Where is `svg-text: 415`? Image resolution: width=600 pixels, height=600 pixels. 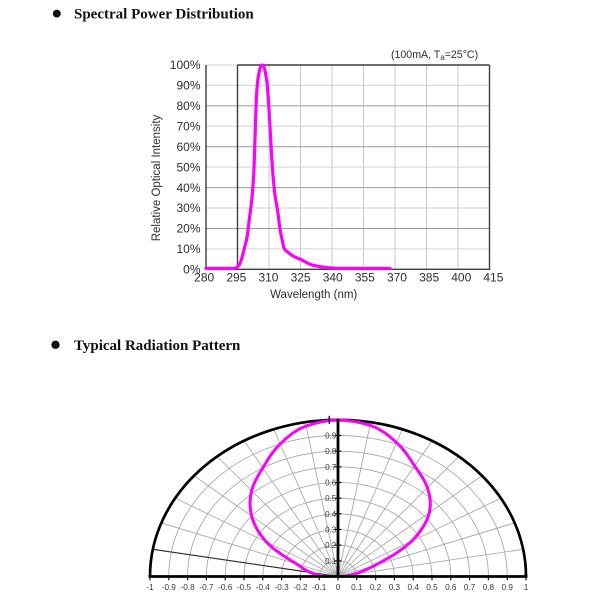
svg-text: 415 is located at coordinates (493, 278).